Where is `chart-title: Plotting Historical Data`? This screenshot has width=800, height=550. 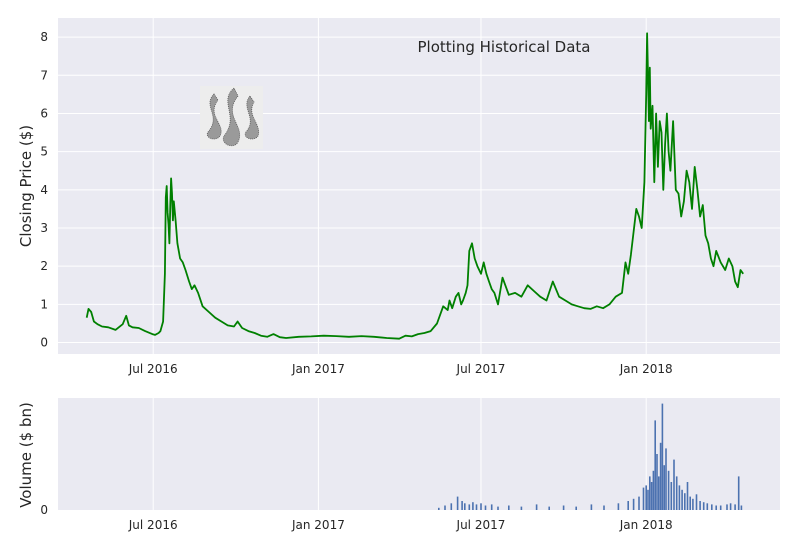 chart-title: Plotting Historical Data is located at coordinates (504, 47).